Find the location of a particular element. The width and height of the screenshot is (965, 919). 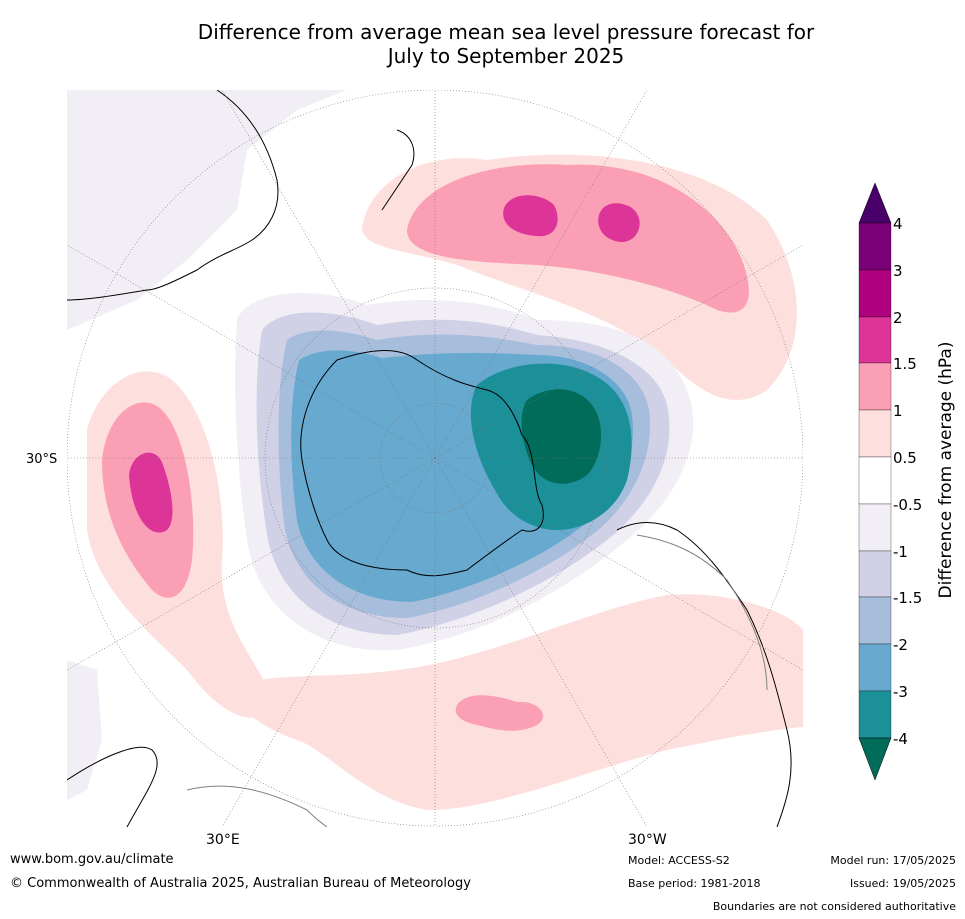

region-pos1-south is located at coordinates (499, 713).